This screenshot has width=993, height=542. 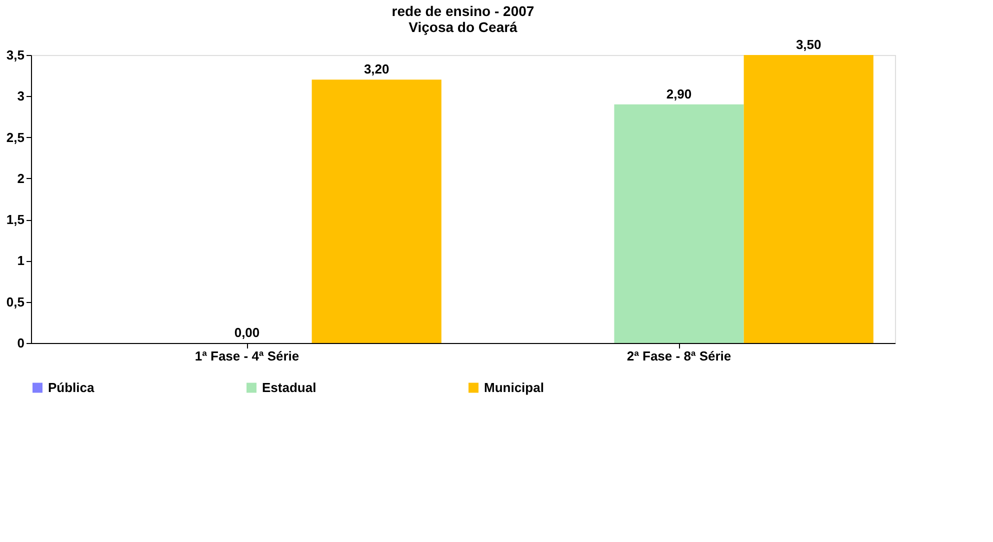 I want to click on y-tick-label: 0, so click(x=20, y=343).